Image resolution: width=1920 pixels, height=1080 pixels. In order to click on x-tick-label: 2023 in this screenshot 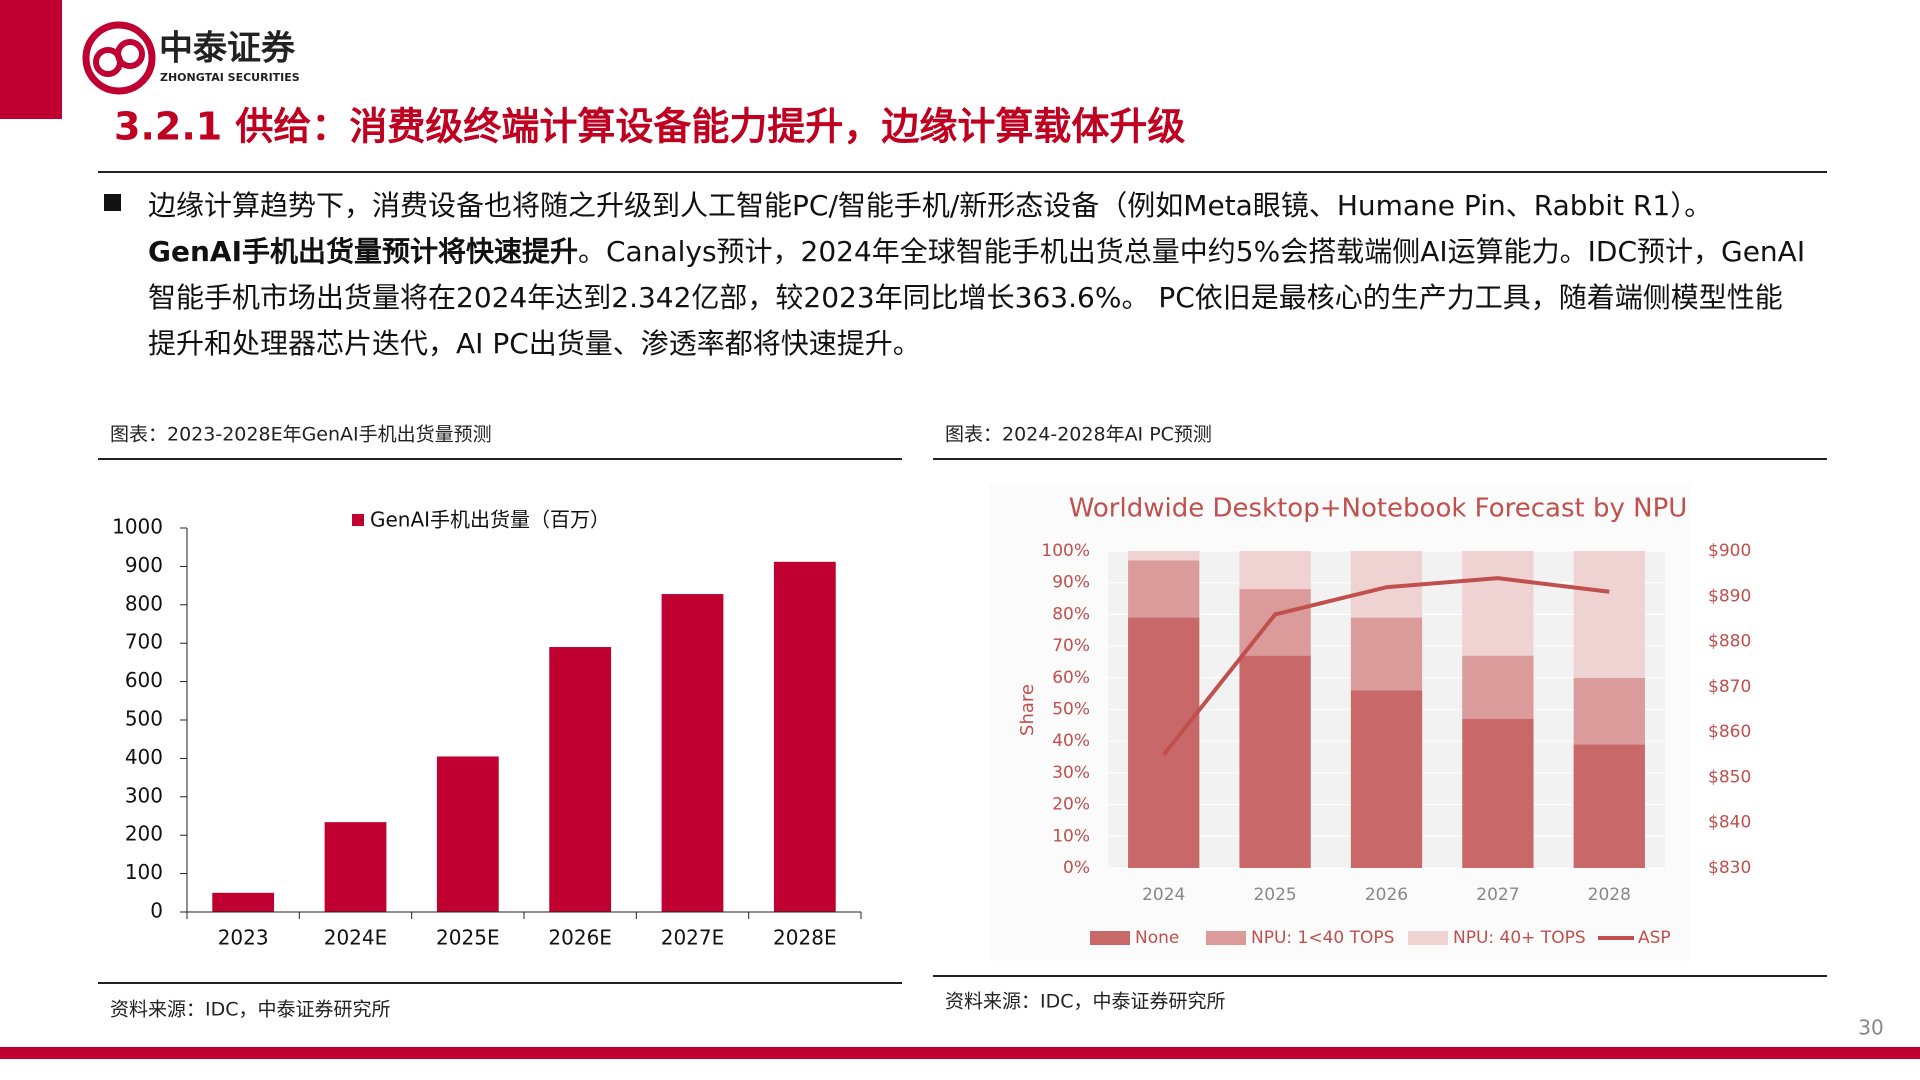, I will do `click(243, 938)`.